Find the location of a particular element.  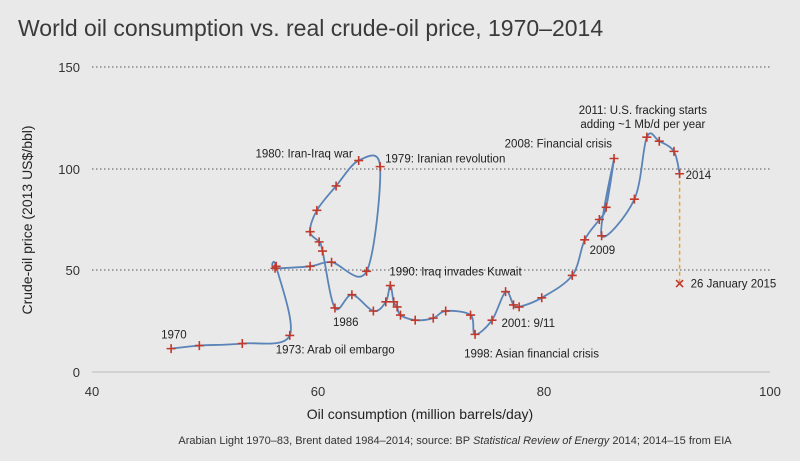

data-point-1991 is located at coordinates (394, 302).